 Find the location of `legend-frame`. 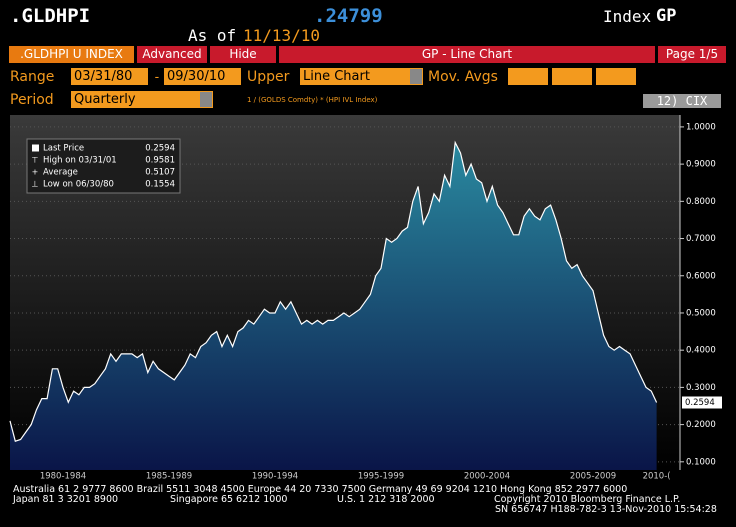

legend-frame is located at coordinates (103, 166).